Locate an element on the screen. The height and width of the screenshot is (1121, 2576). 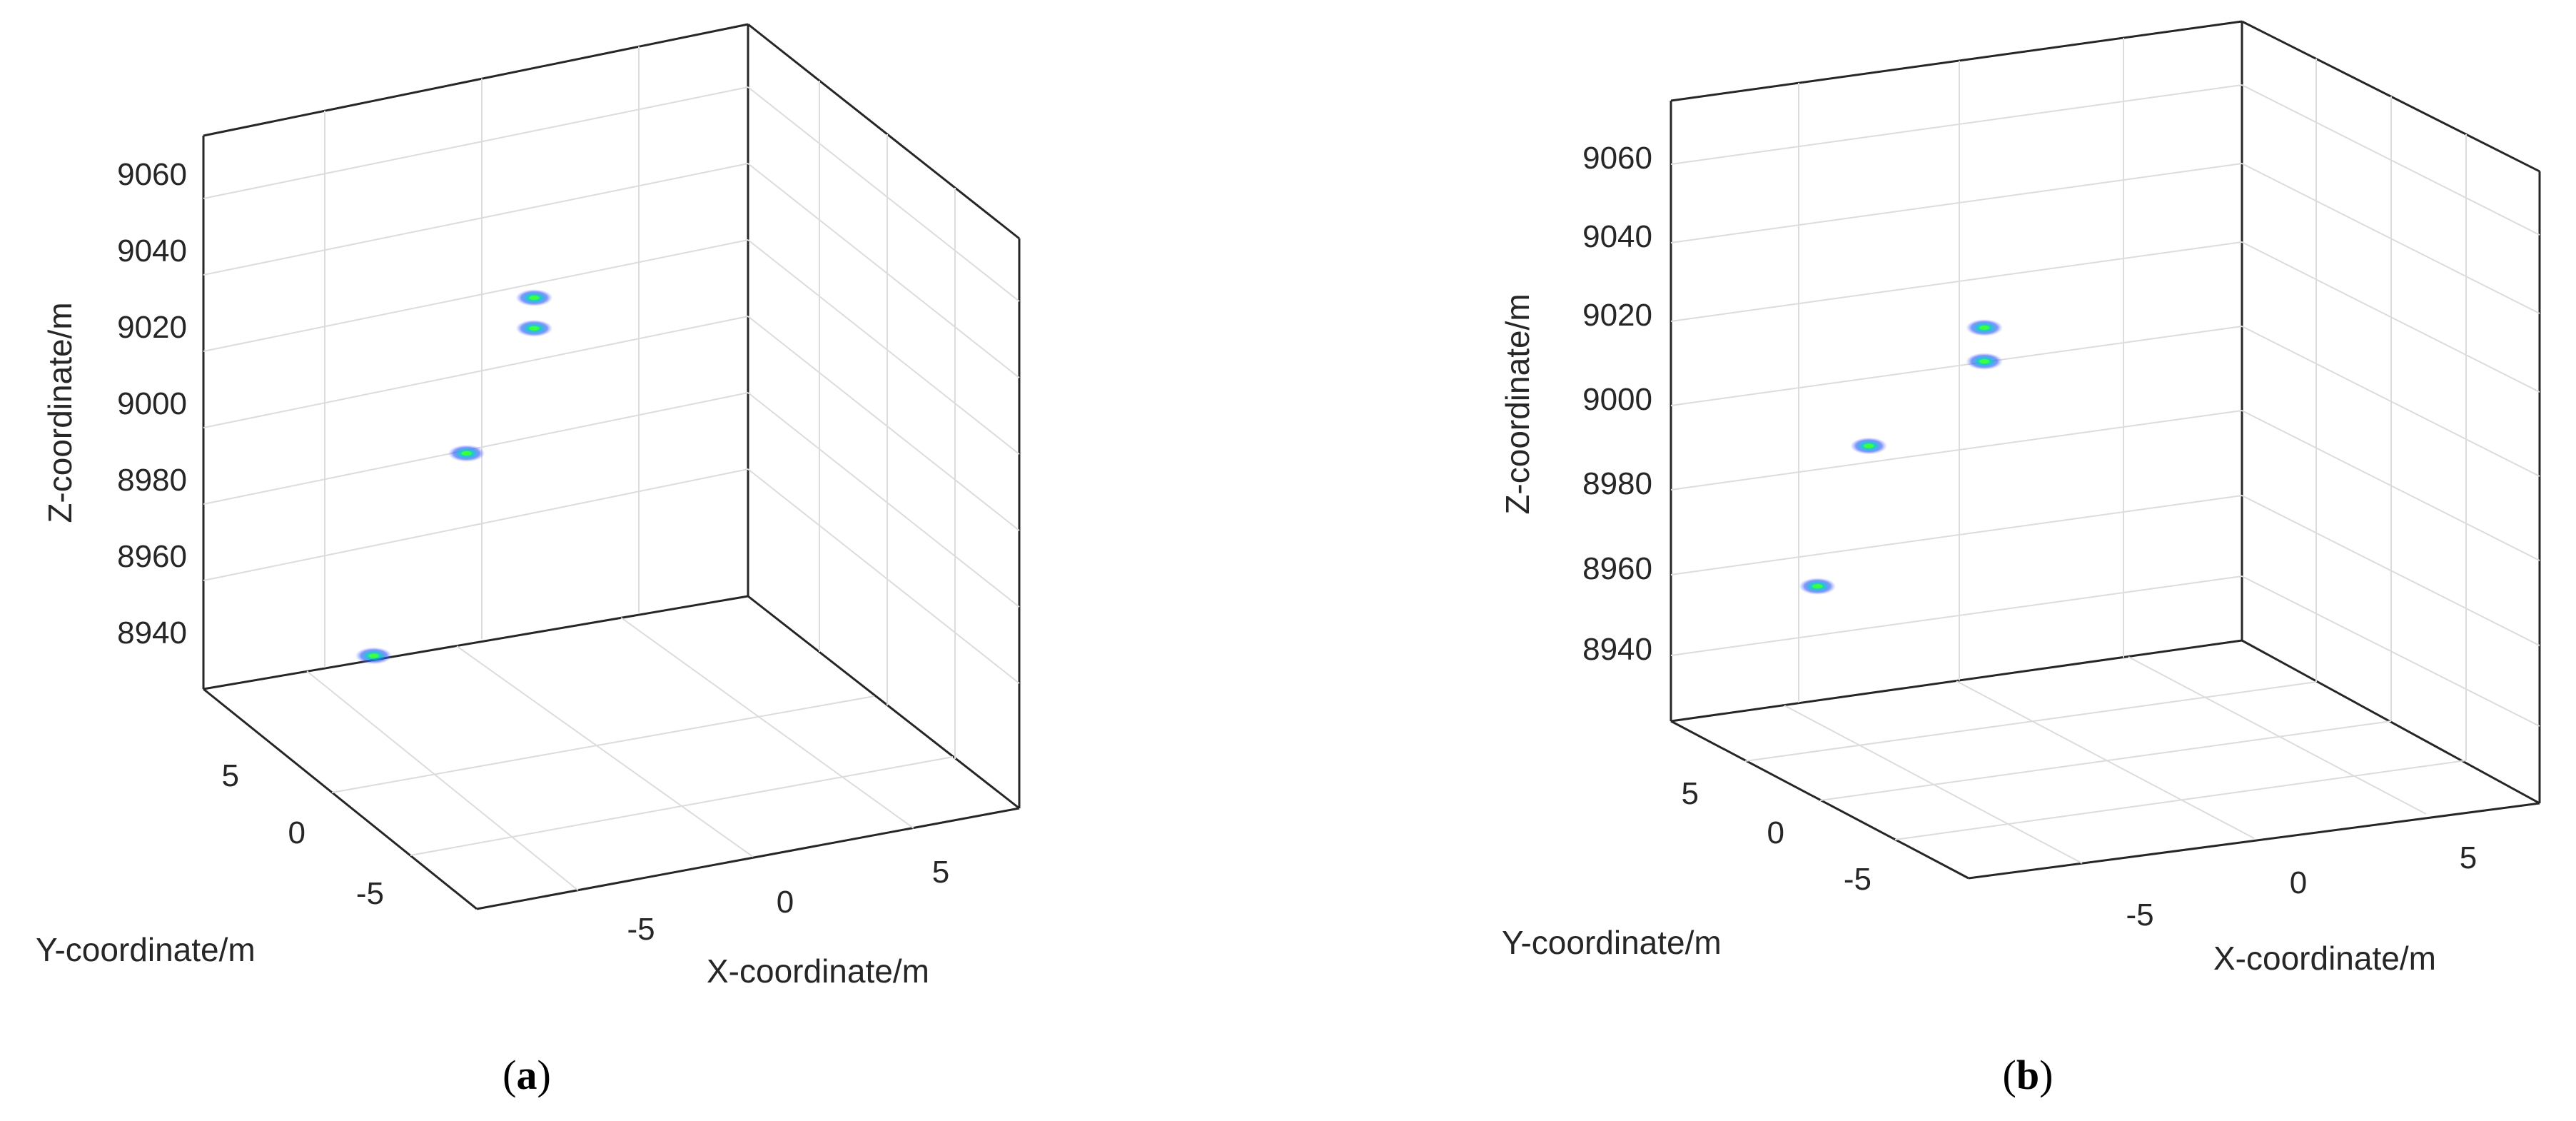
panel-caption: (b) is located at coordinates (2028, 1075).